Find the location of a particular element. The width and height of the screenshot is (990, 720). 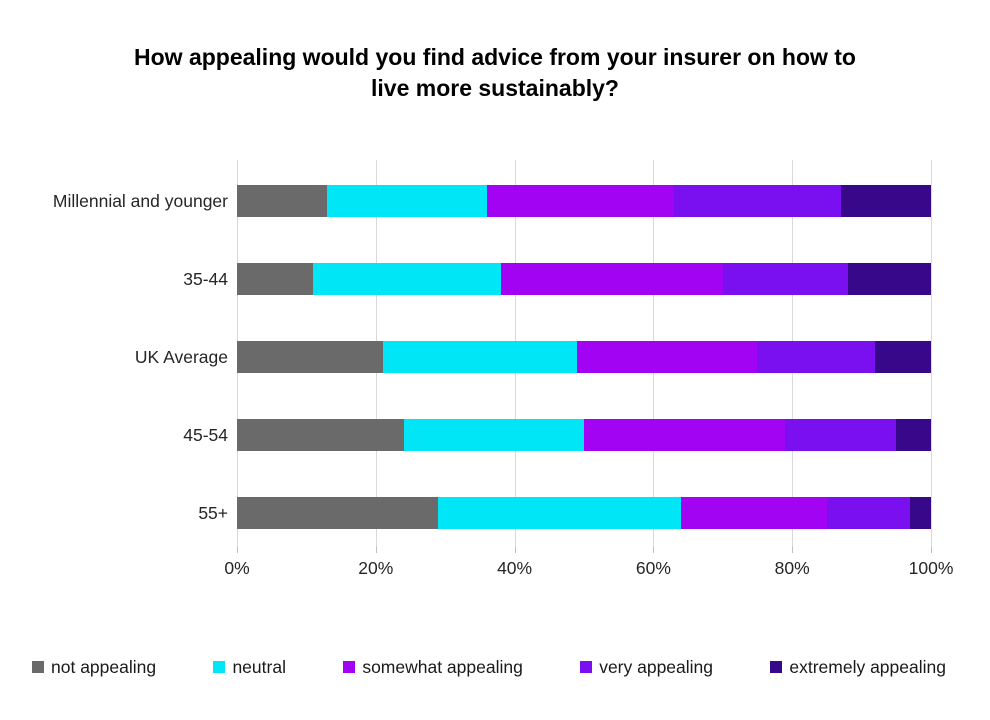

x-axis-label: 0% is located at coordinates (237, 568).